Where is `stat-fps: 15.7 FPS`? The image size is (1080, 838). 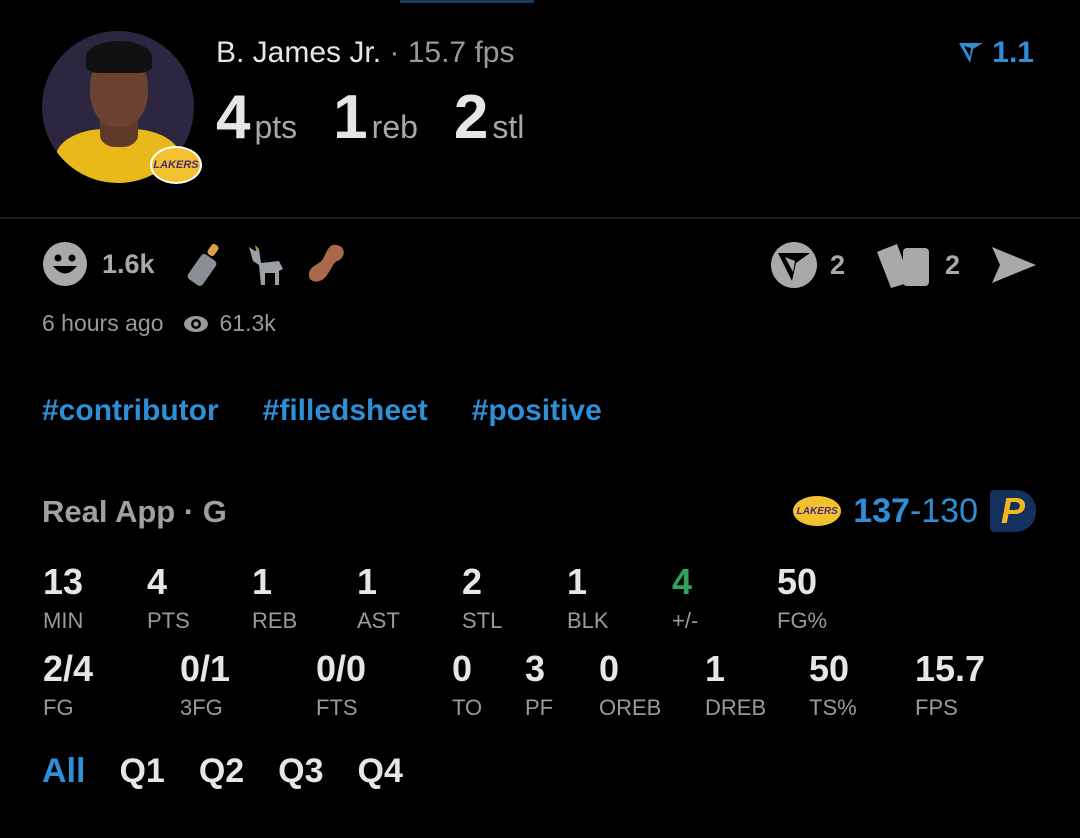 stat-fps: 15.7 FPS is located at coordinates (950, 686).